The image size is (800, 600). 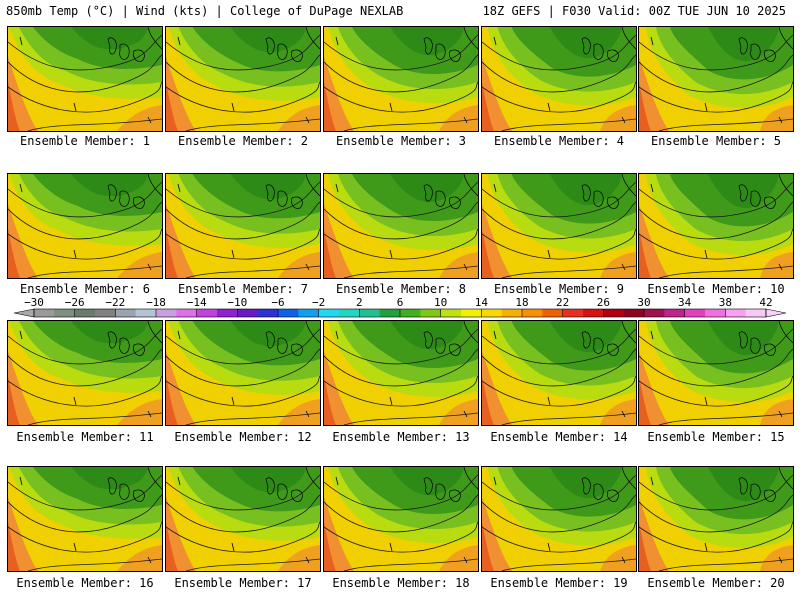 I want to click on colorbar-tick-label: −10, so click(x=237, y=302).